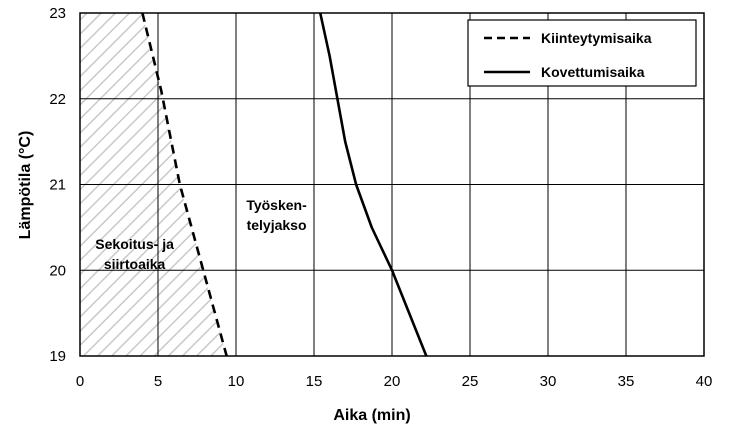  What do you see at coordinates (277, 225) in the screenshot?
I see `annotation-working: telyjakso` at bounding box center [277, 225].